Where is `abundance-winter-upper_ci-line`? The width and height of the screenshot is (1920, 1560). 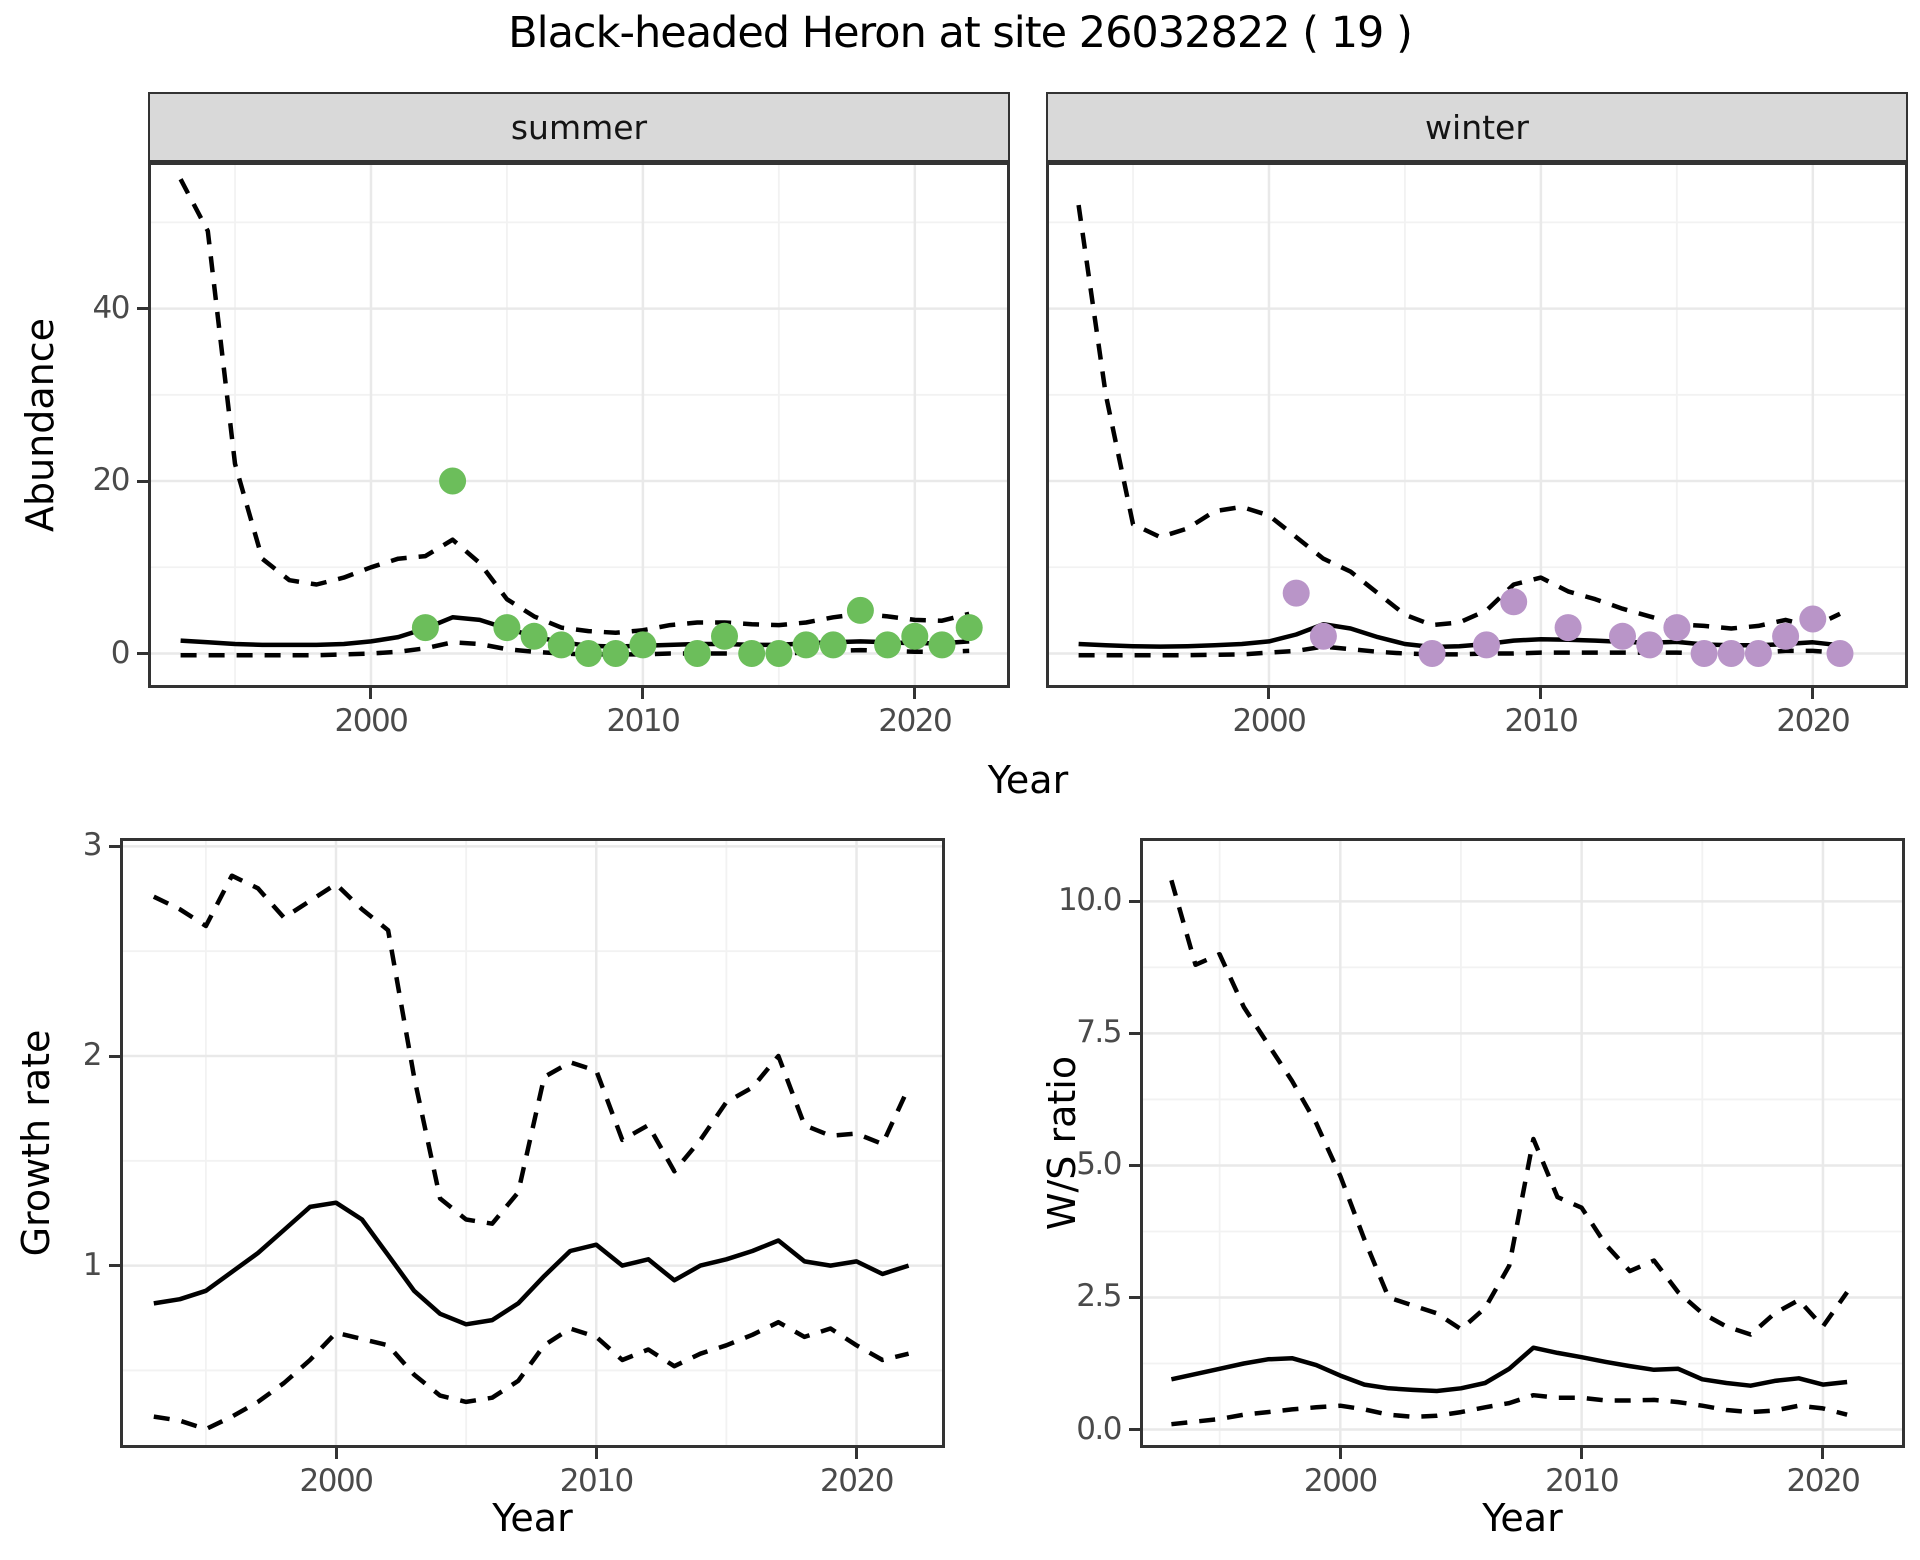 abundance-winter-upper_ci-line is located at coordinates (1458, 417).